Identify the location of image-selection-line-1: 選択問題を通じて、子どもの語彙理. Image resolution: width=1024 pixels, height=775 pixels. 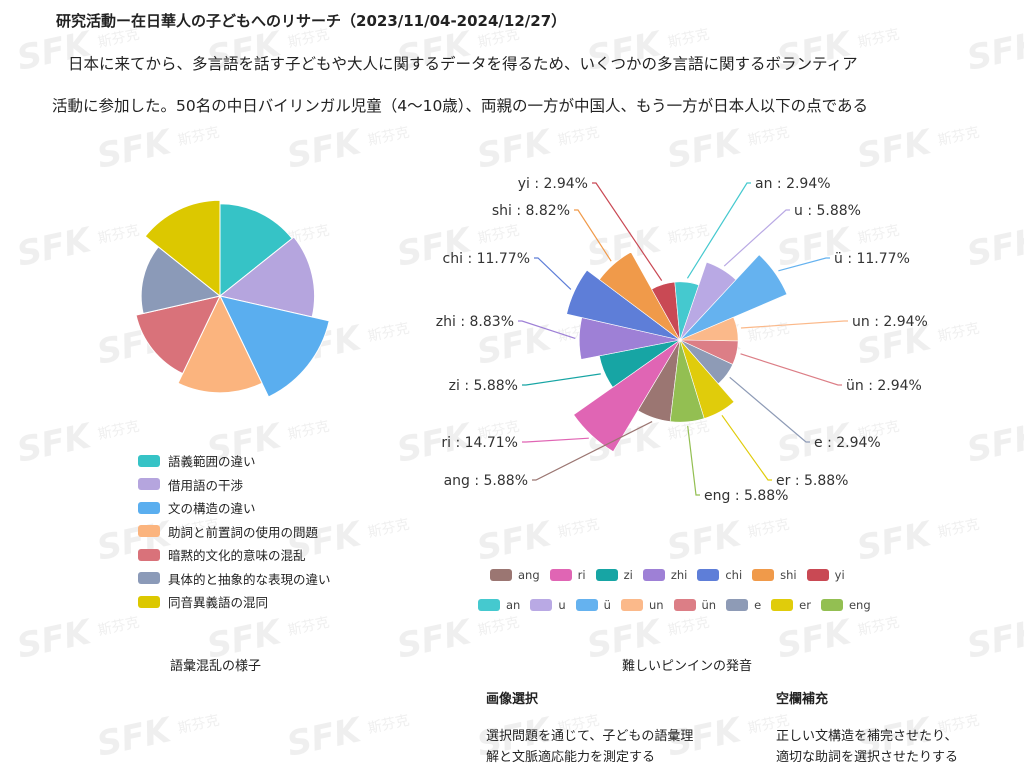
(590, 736).